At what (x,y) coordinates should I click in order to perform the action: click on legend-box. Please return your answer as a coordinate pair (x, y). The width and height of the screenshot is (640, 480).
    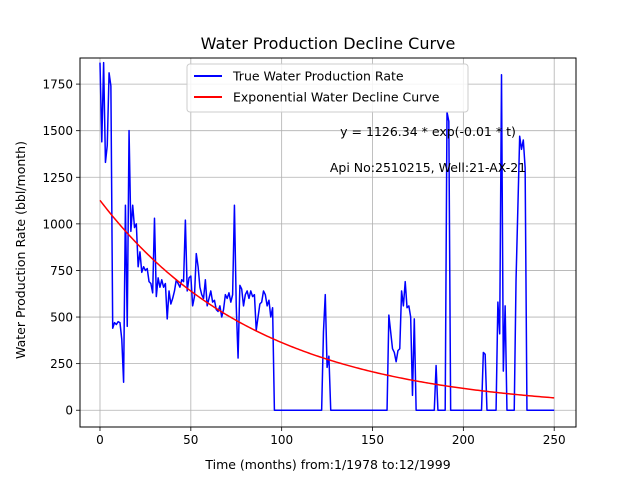
    Looking at the image, I should click on (327, 88).